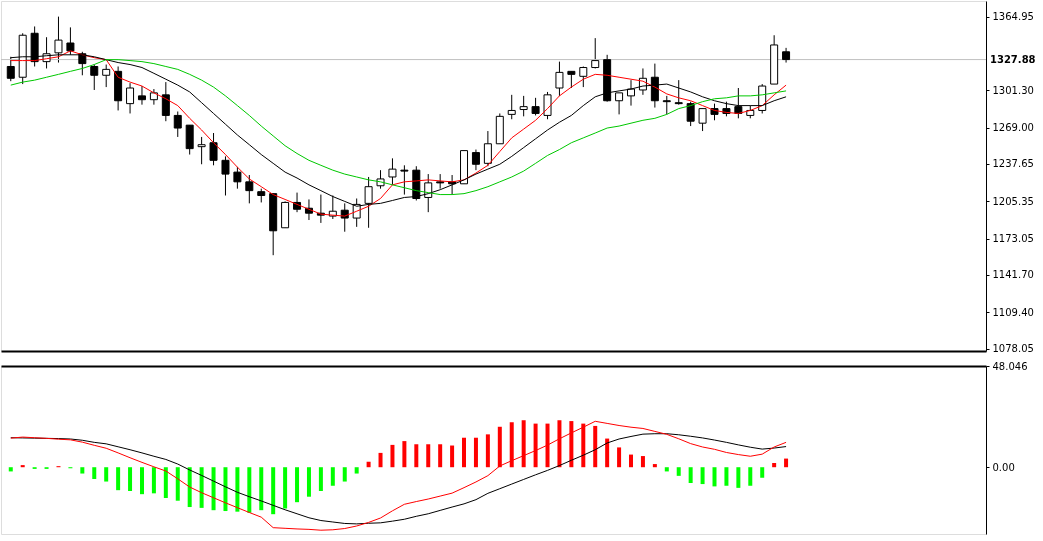  I want to click on y-tick-label: 1269.00, so click(1013, 128).